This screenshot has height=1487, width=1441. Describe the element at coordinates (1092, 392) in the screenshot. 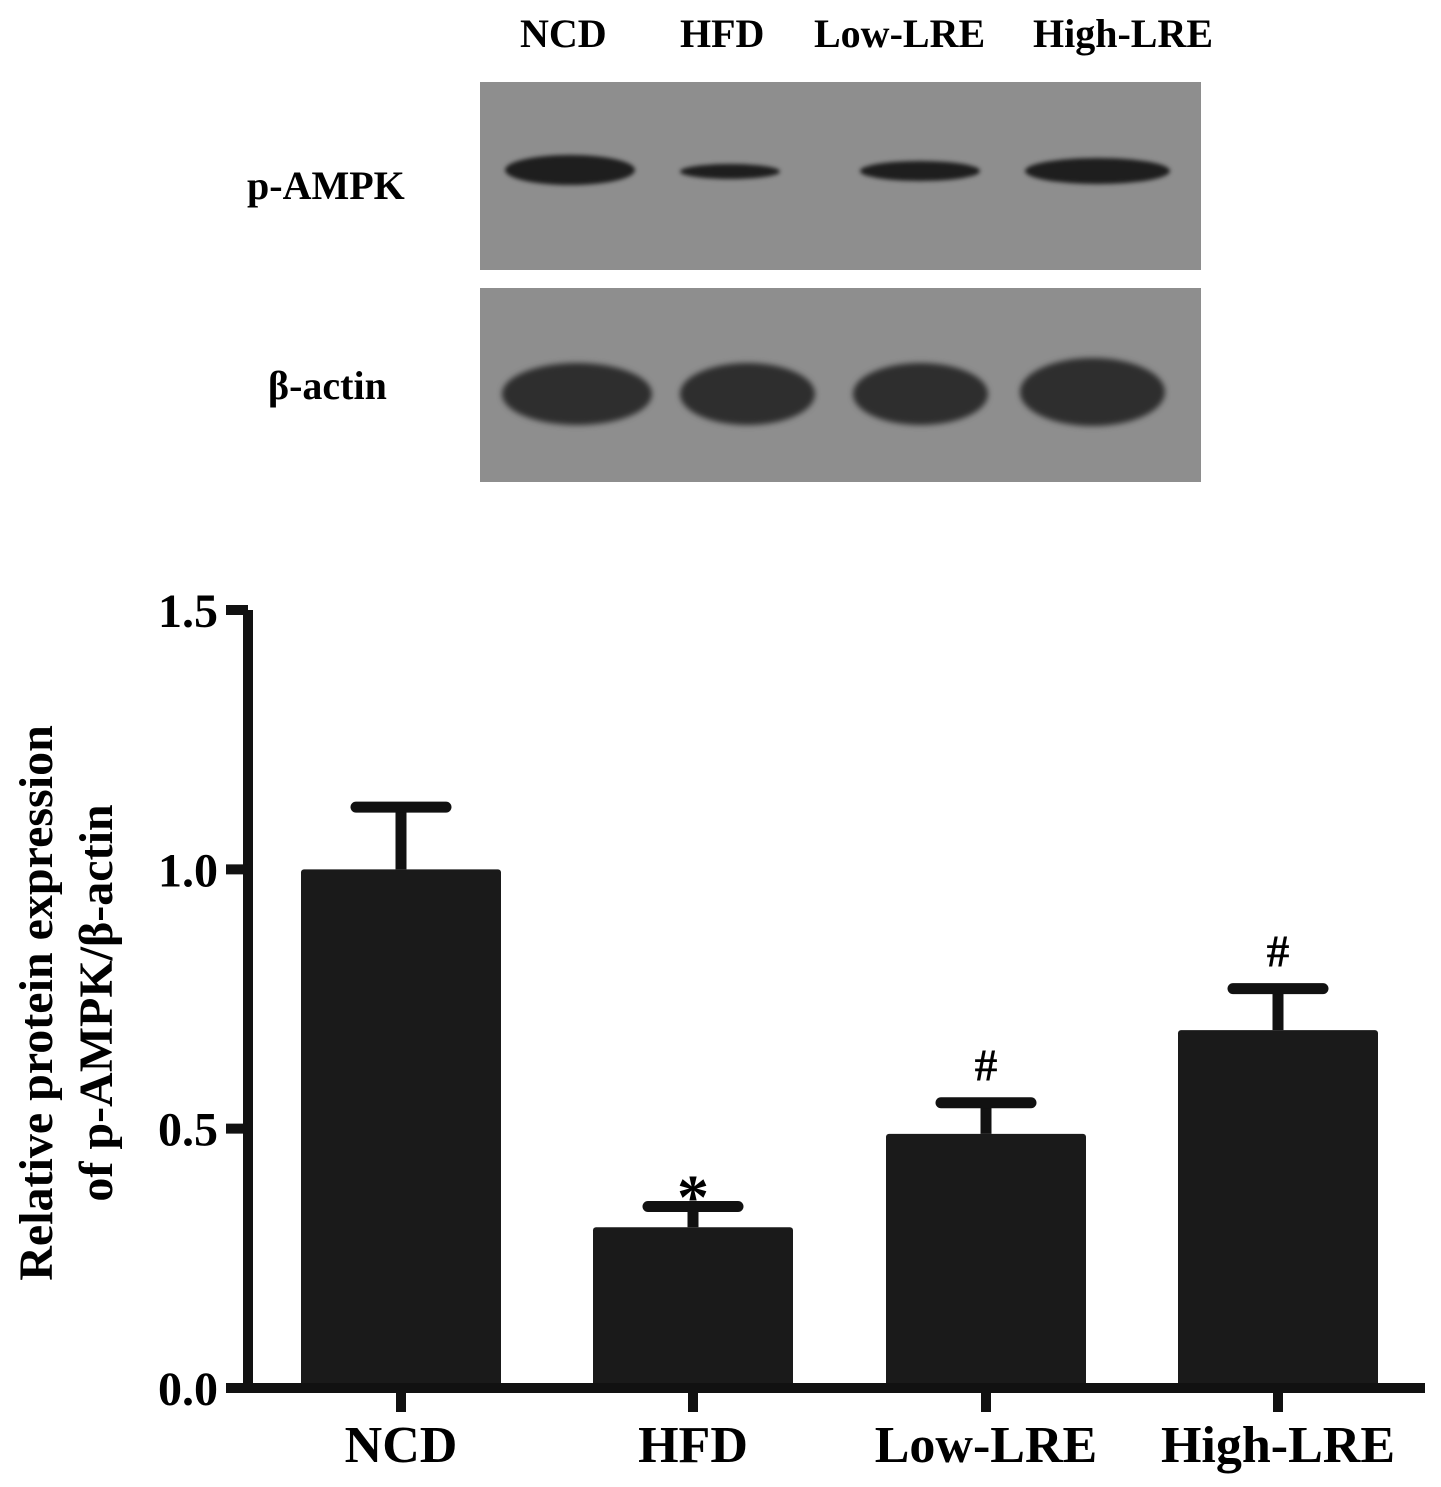

I see `band-beta-actin-high-lre` at that location.